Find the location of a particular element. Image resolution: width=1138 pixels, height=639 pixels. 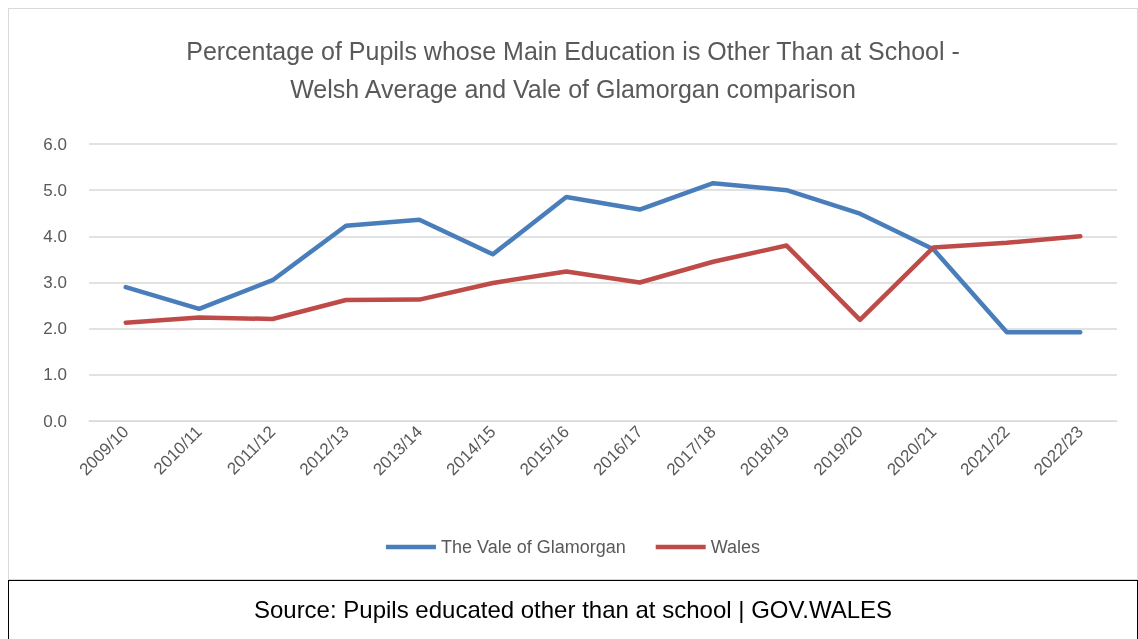

chart-title: Percentage of Pupils whose Main Education is Other Than at School - Welsh Average and Vale of Glamorgan comparison is located at coordinates (573, 70).